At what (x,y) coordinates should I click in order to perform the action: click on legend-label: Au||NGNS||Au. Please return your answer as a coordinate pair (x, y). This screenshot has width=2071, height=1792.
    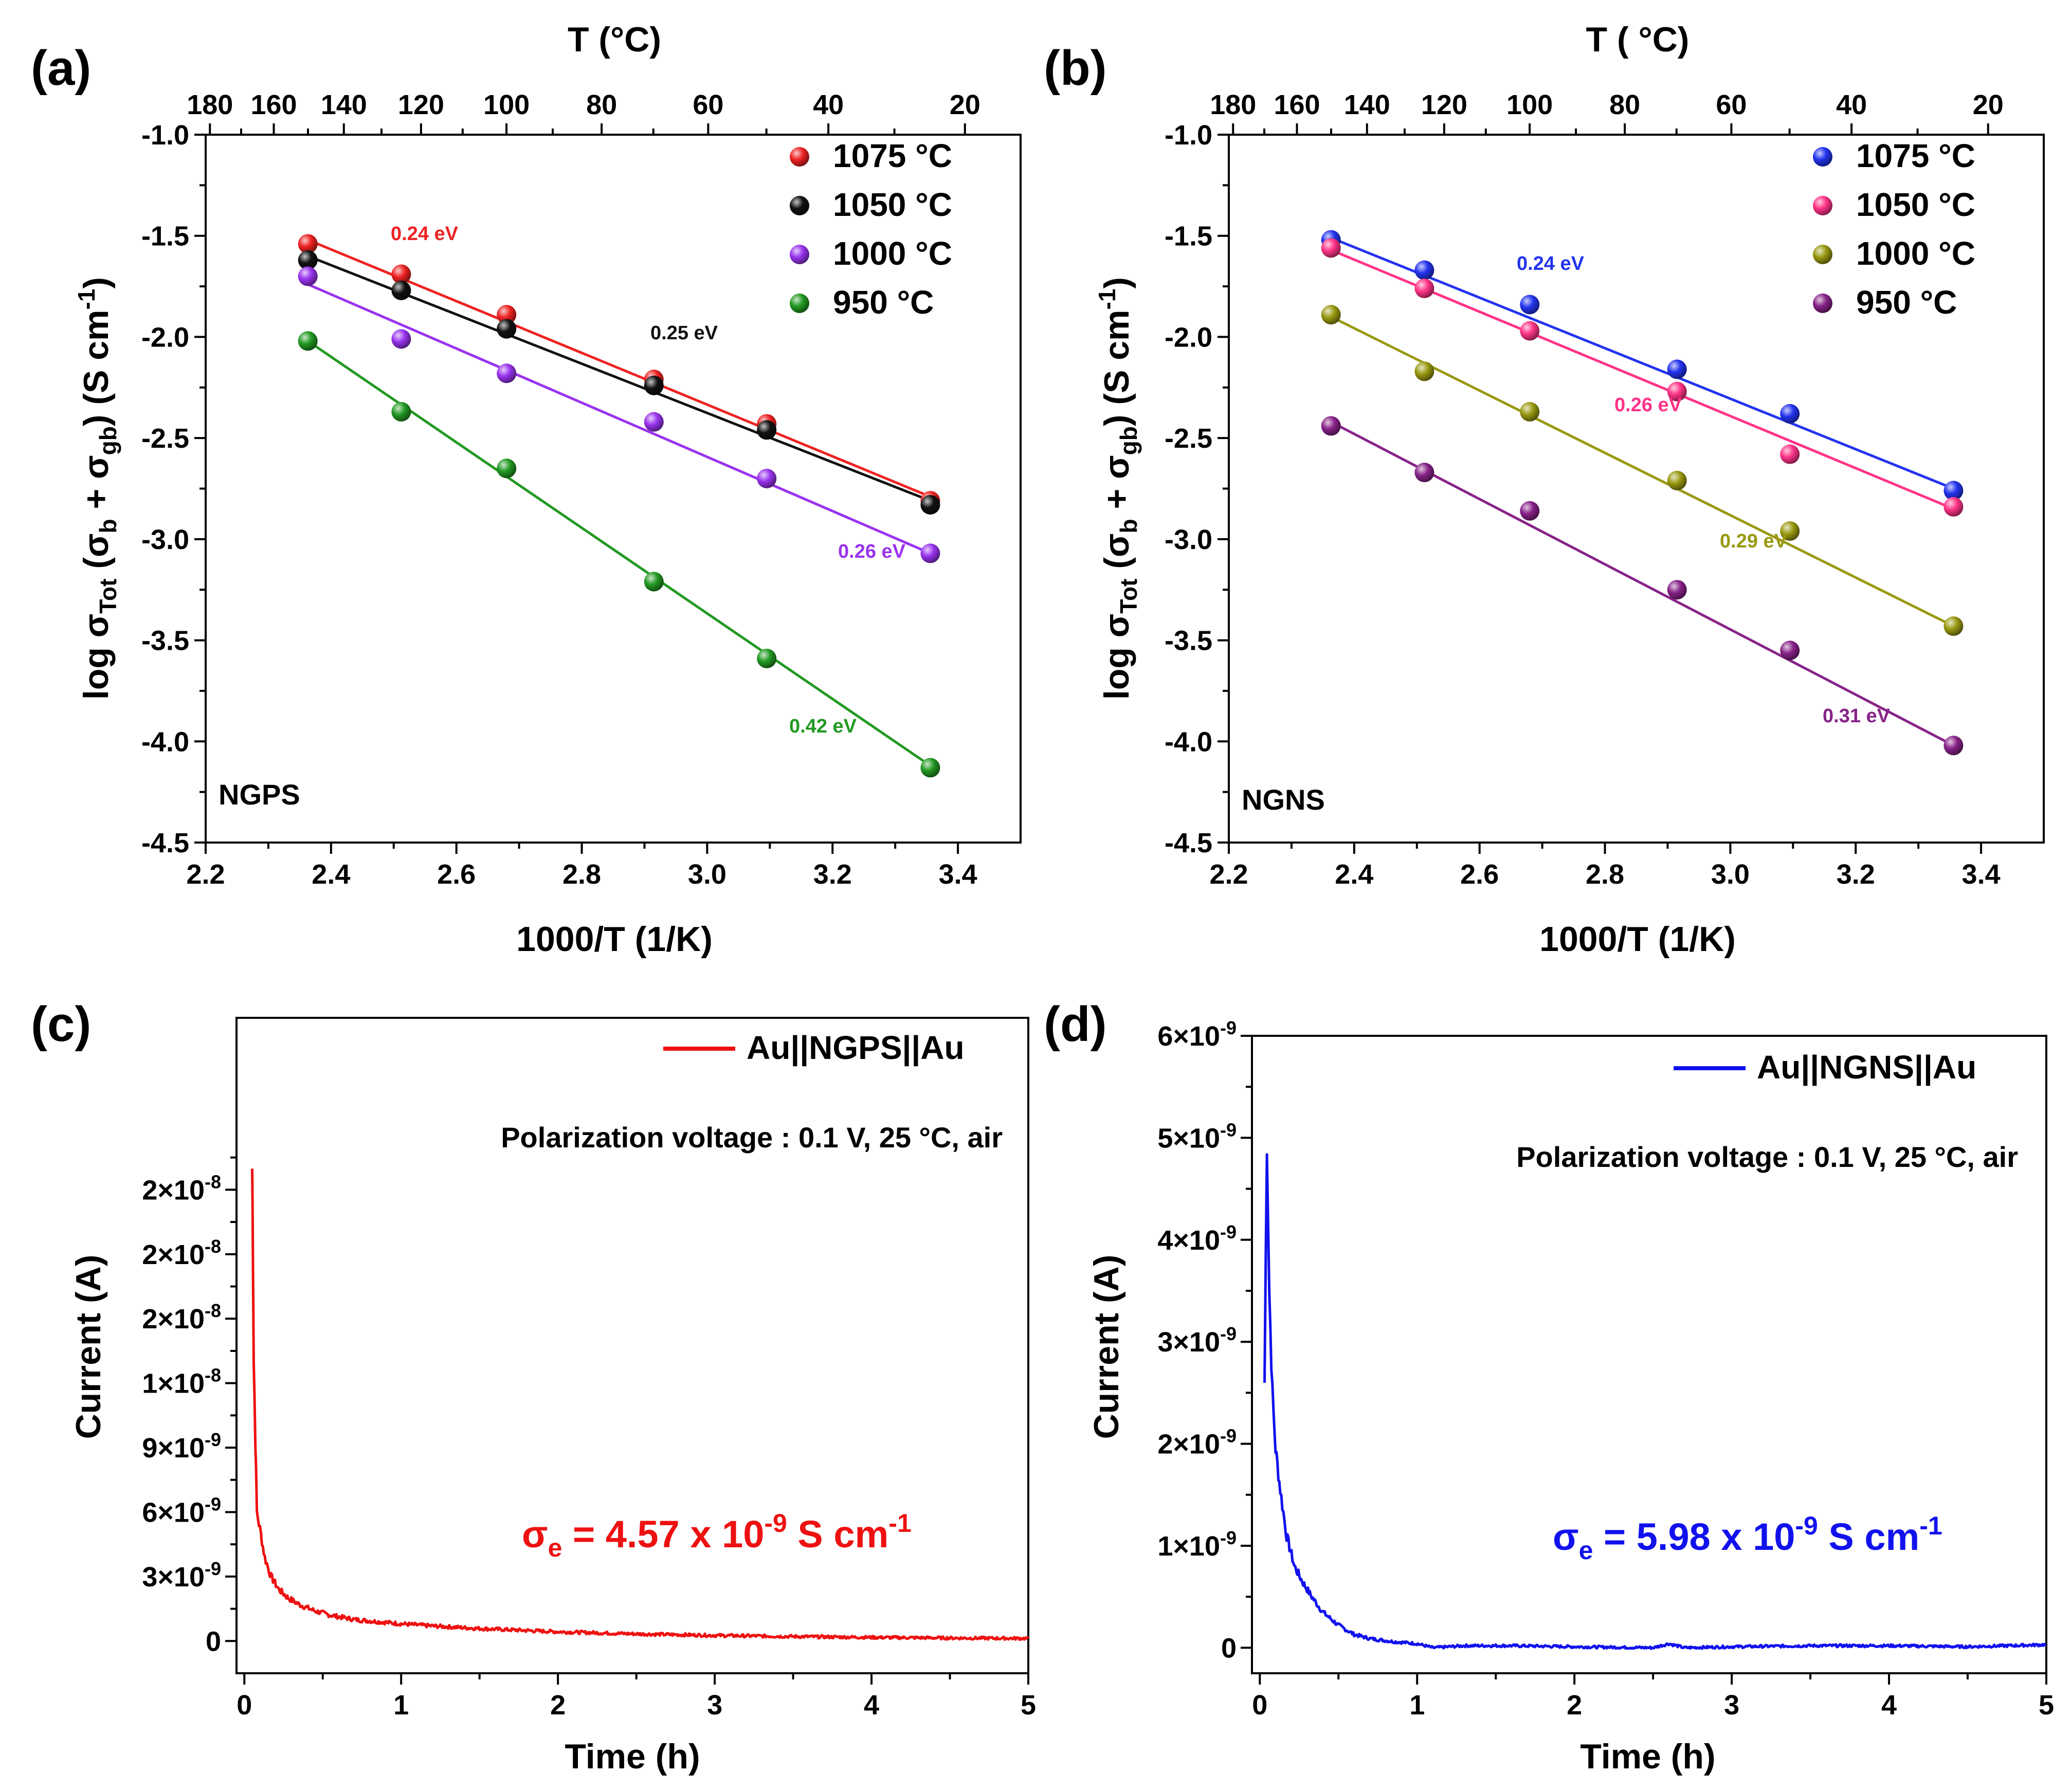
    Looking at the image, I should click on (1867, 1067).